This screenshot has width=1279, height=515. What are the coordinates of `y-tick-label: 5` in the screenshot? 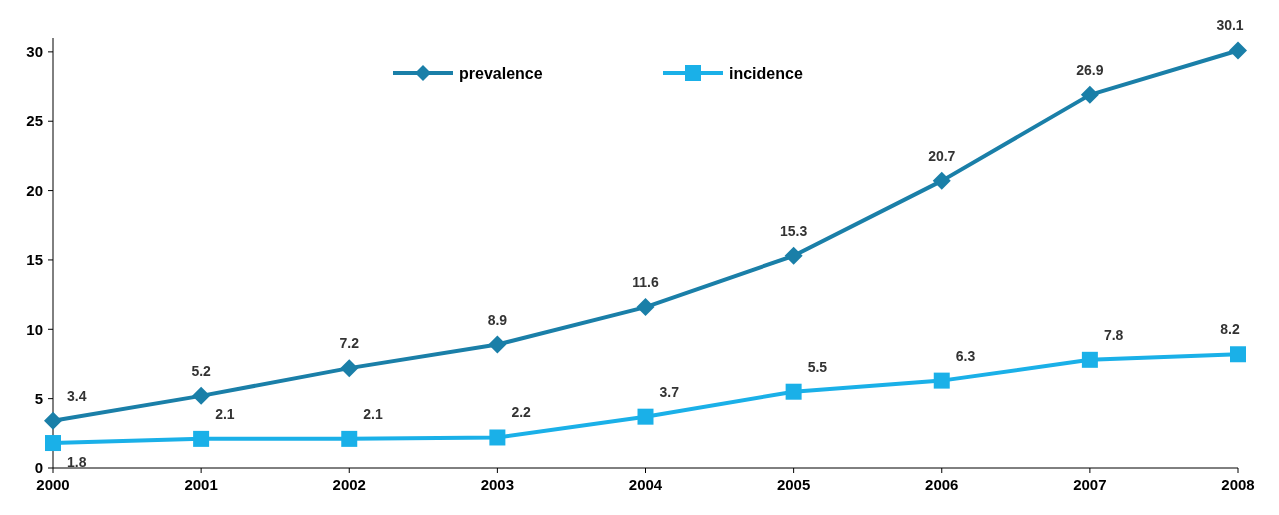 It's located at (38, 398).